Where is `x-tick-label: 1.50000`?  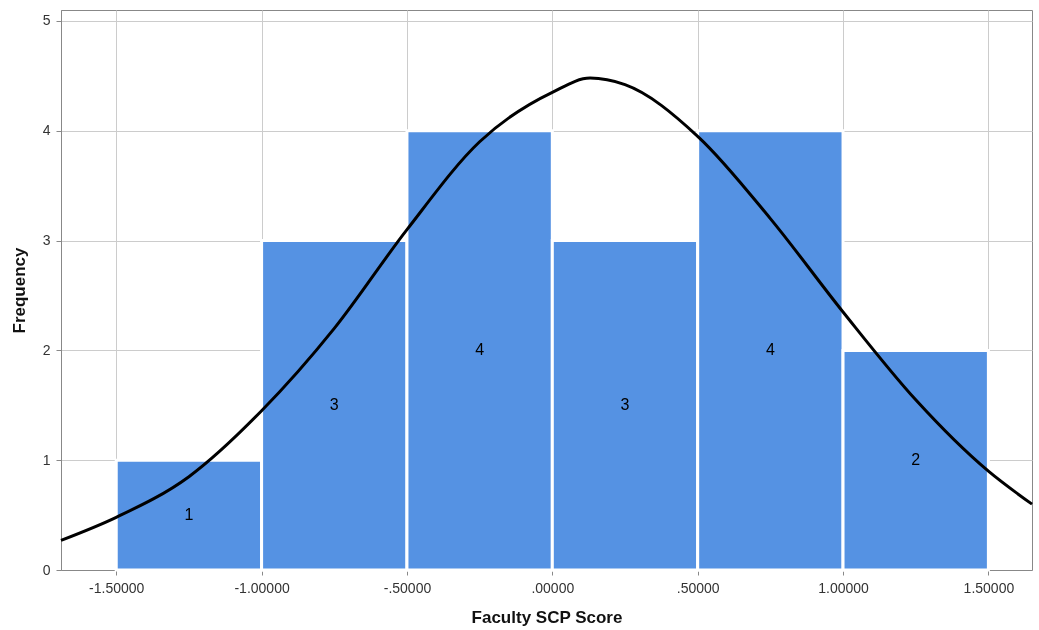 x-tick-label: 1.50000 is located at coordinates (989, 587).